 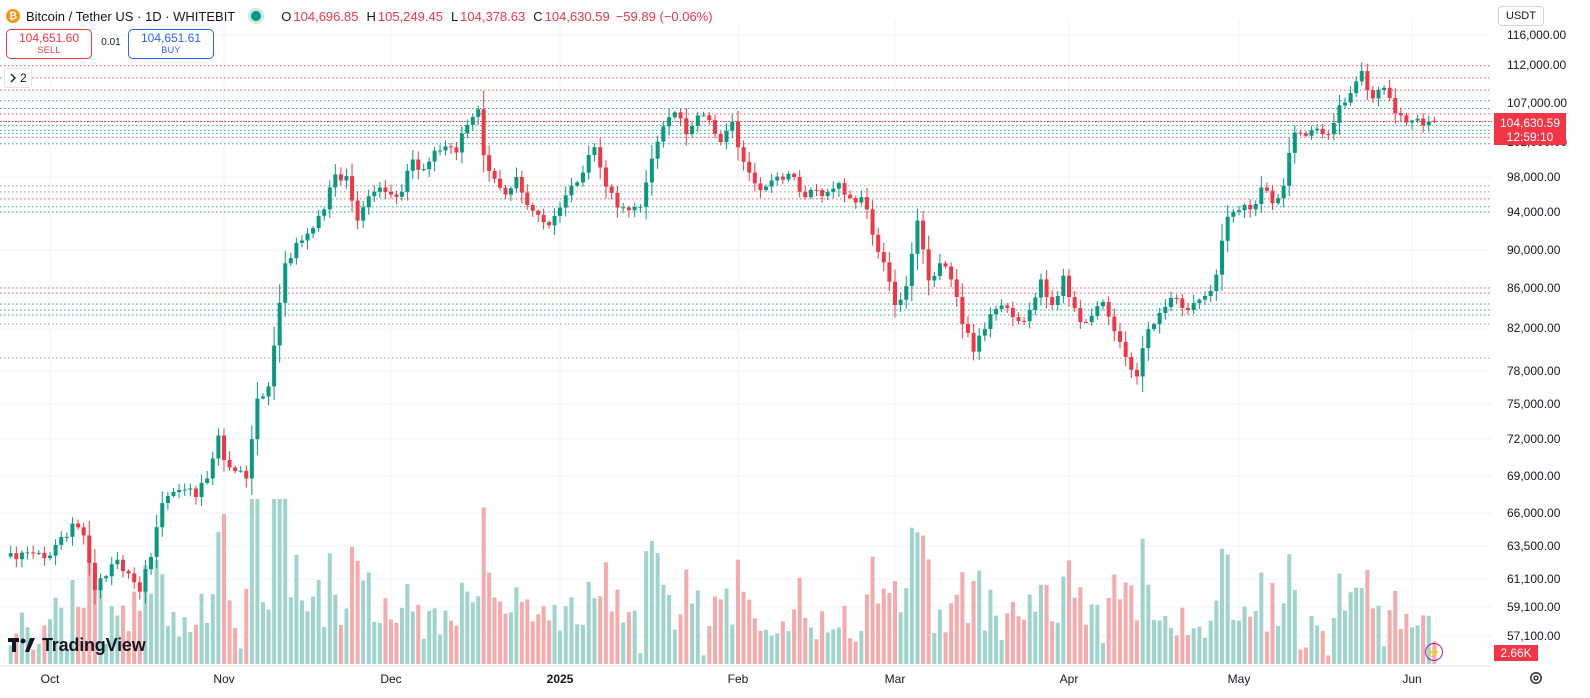 What do you see at coordinates (94, 644) in the screenshot?
I see `tradingview-logo-text: TradingView` at bounding box center [94, 644].